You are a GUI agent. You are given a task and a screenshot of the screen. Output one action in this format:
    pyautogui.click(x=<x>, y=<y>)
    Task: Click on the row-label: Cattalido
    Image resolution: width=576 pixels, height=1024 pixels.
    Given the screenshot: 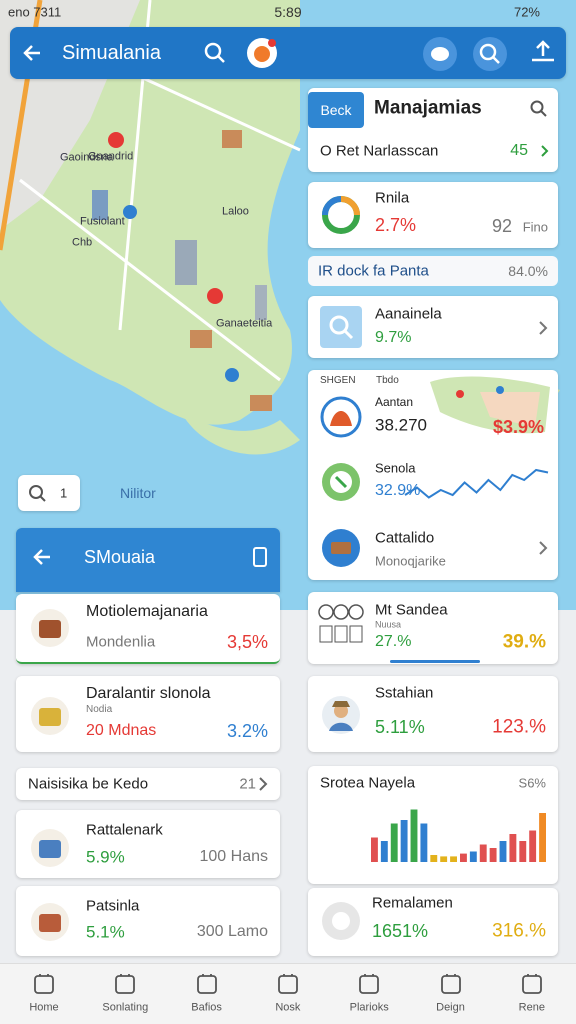 What is the action you would take?
    pyautogui.click(x=405, y=538)
    